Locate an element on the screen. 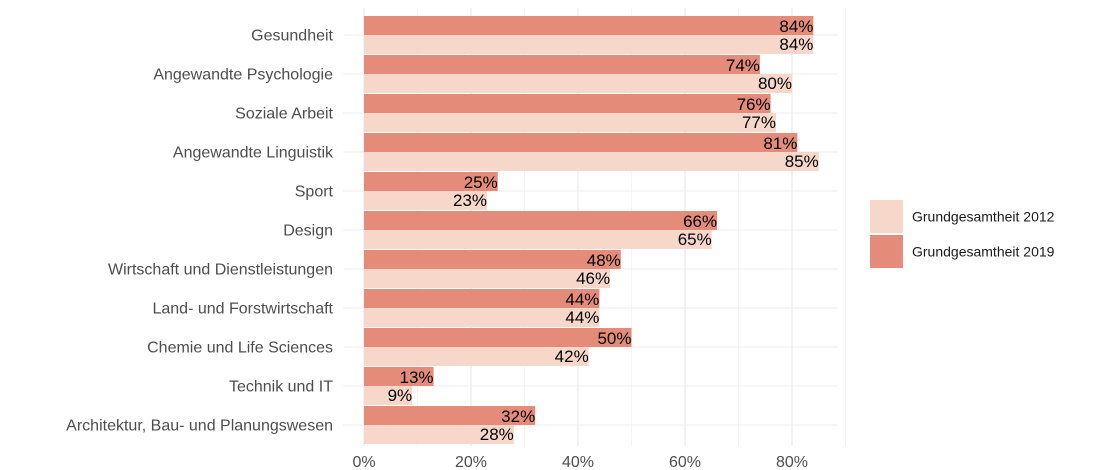  data-label-2012: 46% is located at coordinates (593, 278).